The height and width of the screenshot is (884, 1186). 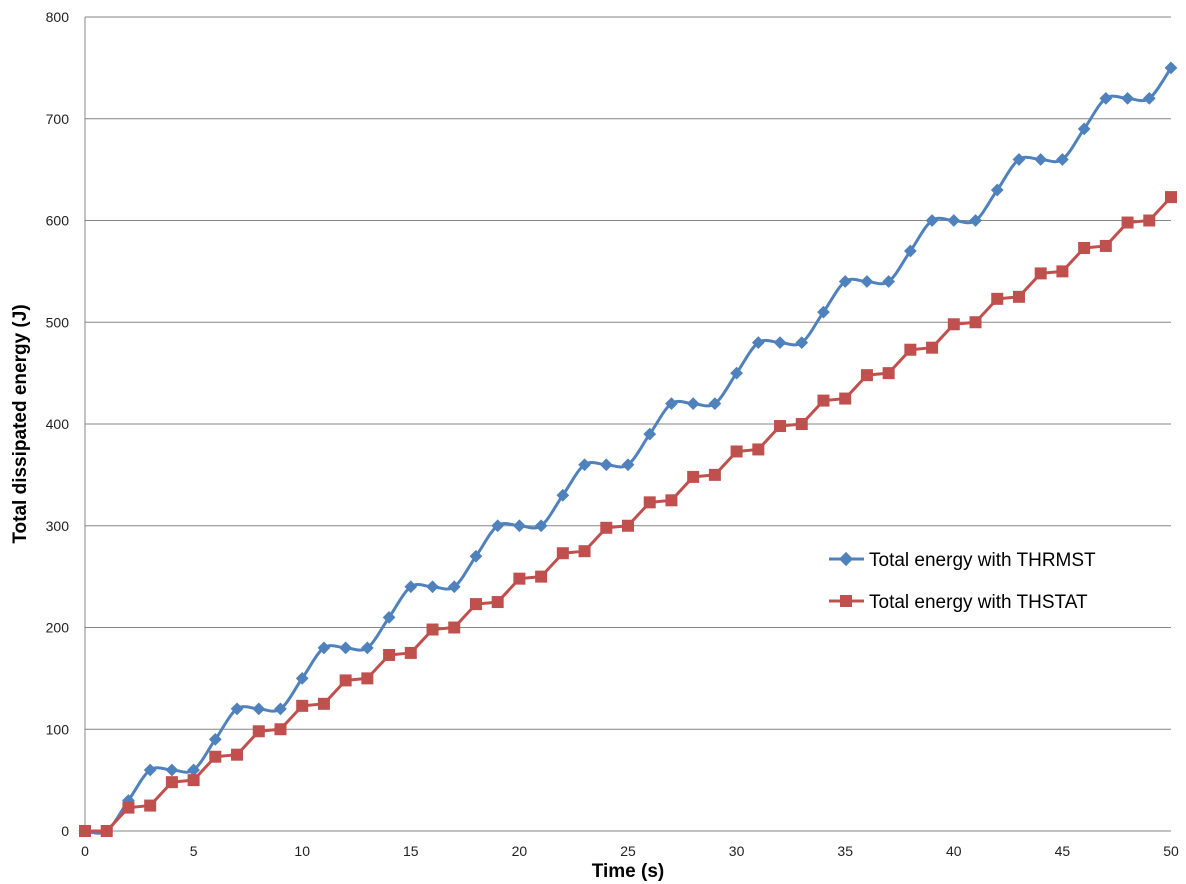 I want to click on y-tick-label-700: 700, so click(x=58, y=119).